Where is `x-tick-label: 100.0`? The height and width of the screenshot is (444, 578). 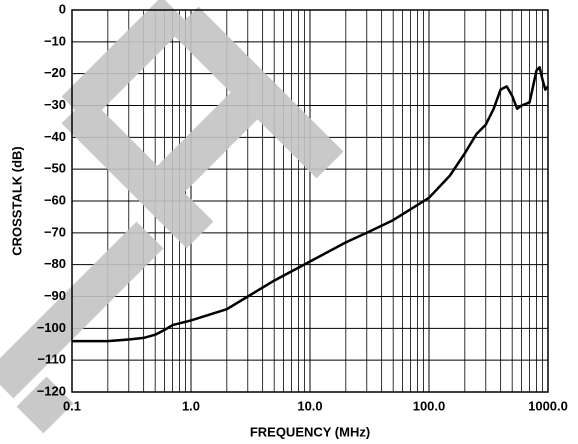 x-tick-label: 100.0 is located at coordinates (429, 405).